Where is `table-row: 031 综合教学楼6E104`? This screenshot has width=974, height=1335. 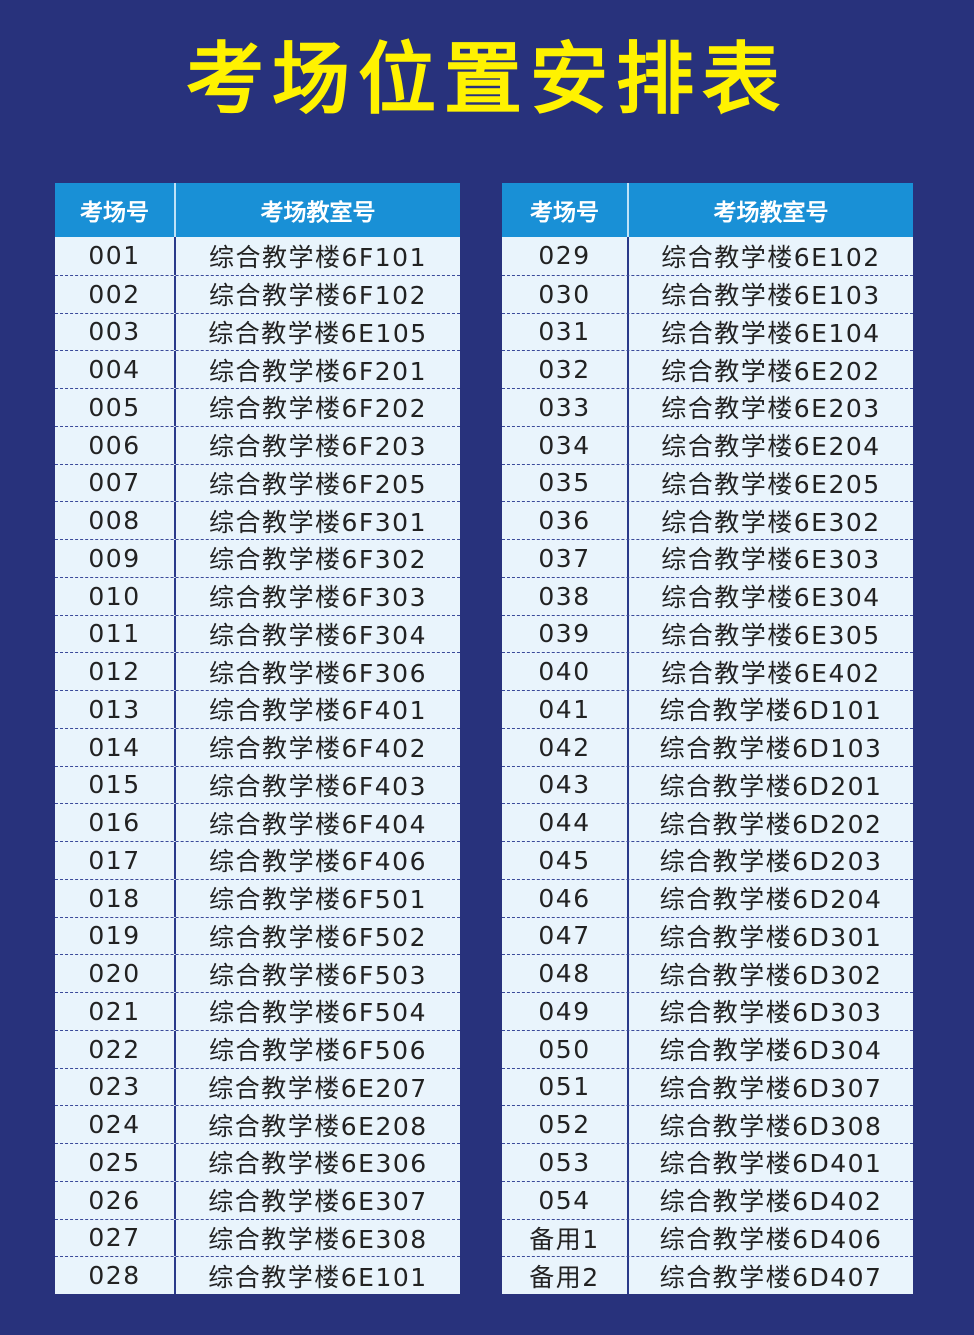
table-row: 031 综合教学楼6E104 is located at coordinates (707, 331).